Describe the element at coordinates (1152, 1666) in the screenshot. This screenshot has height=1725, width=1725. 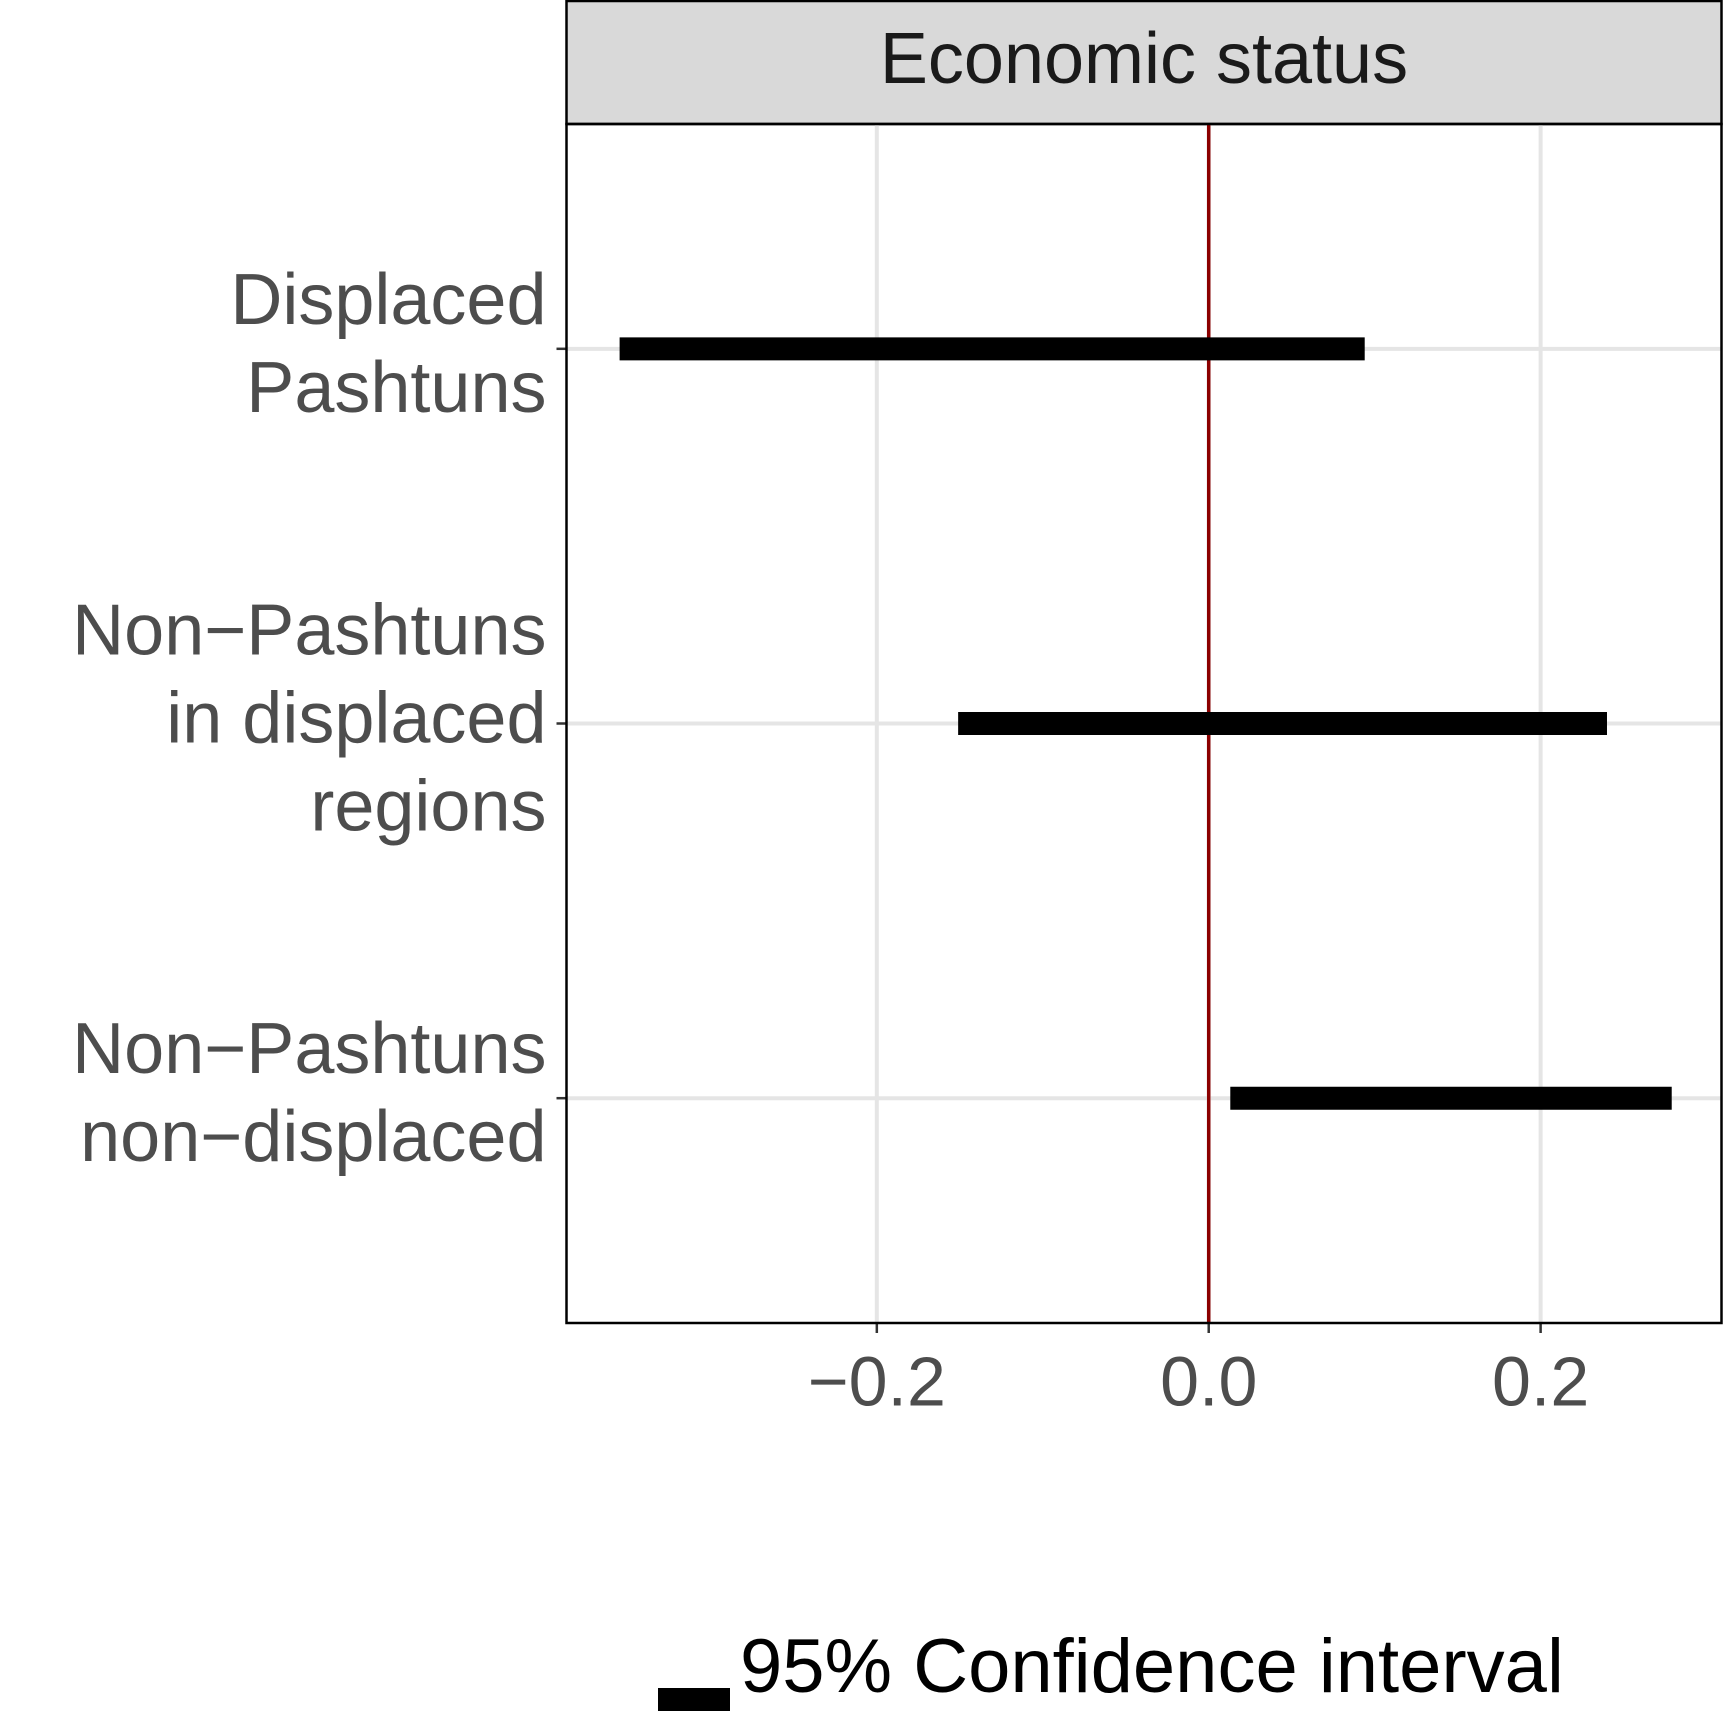
I see `legend-label: 95% Confidence interval` at that location.